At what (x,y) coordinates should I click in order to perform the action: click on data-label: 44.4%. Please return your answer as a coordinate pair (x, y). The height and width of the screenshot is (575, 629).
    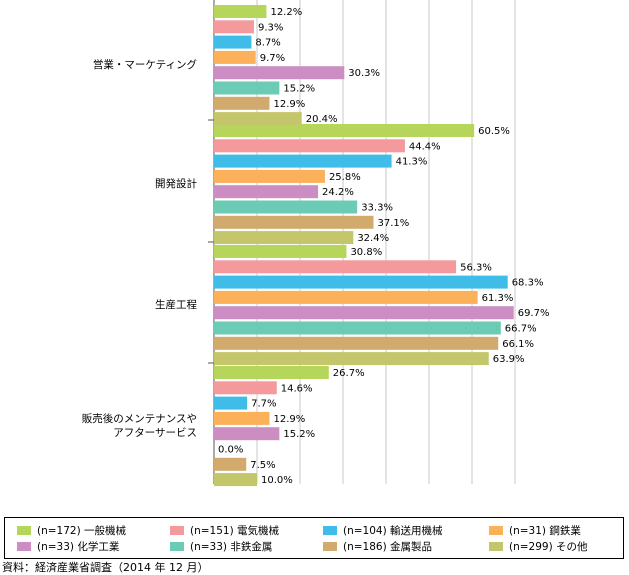
    Looking at the image, I should click on (425, 146).